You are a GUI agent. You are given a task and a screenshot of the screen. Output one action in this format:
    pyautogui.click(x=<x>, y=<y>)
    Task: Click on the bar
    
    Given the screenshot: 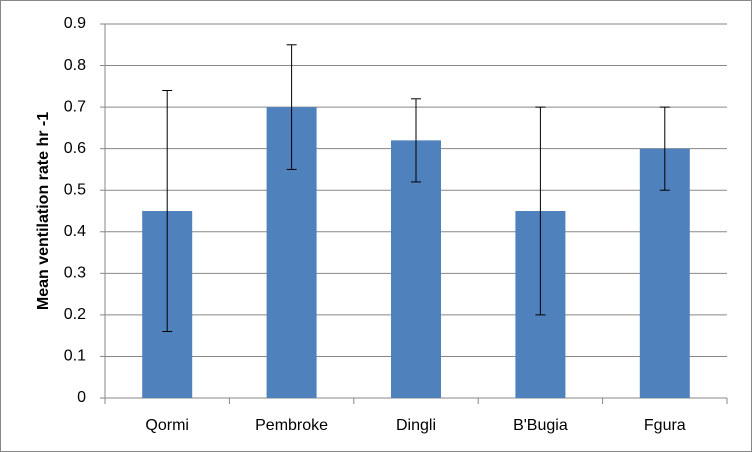 What is the action you would take?
    pyautogui.click(x=416, y=269)
    